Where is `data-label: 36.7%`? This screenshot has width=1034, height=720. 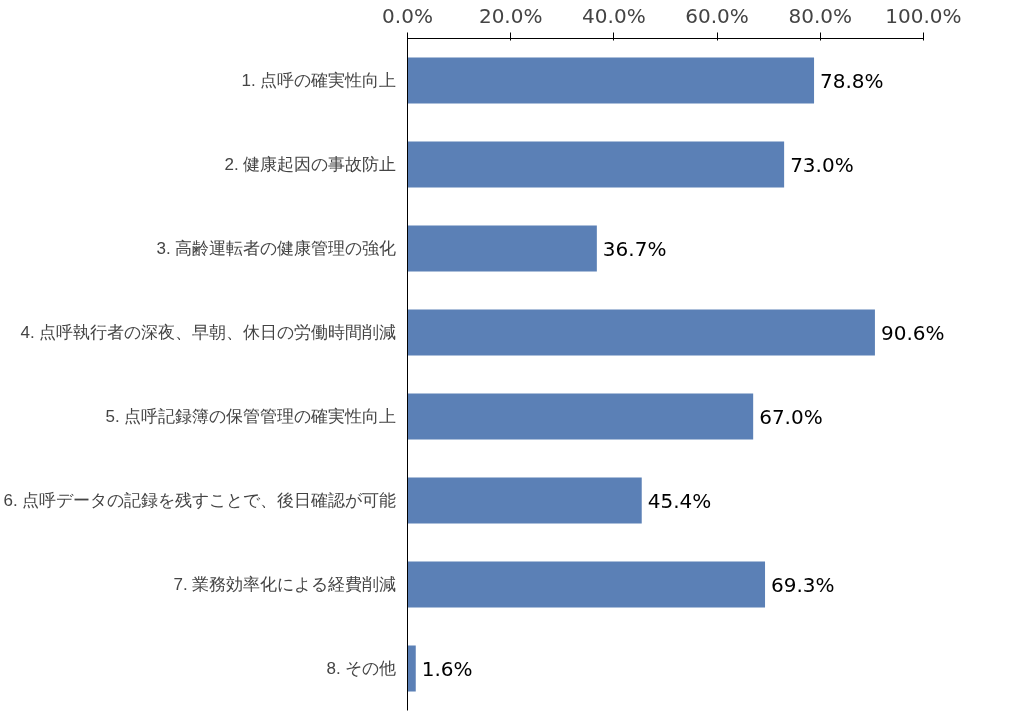 data-label: 36.7% is located at coordinates (634, 248).